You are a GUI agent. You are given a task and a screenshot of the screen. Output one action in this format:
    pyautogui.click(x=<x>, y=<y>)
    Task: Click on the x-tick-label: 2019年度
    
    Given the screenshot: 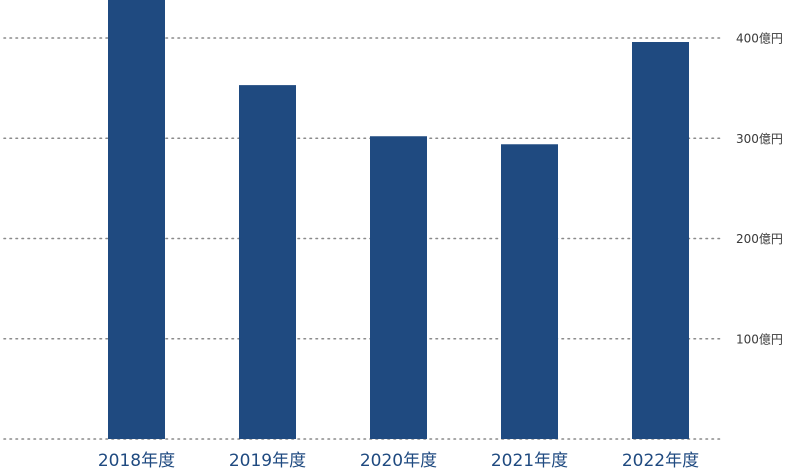 What is the action you would take?
    pyautogui.click(x=267, y=461)
    